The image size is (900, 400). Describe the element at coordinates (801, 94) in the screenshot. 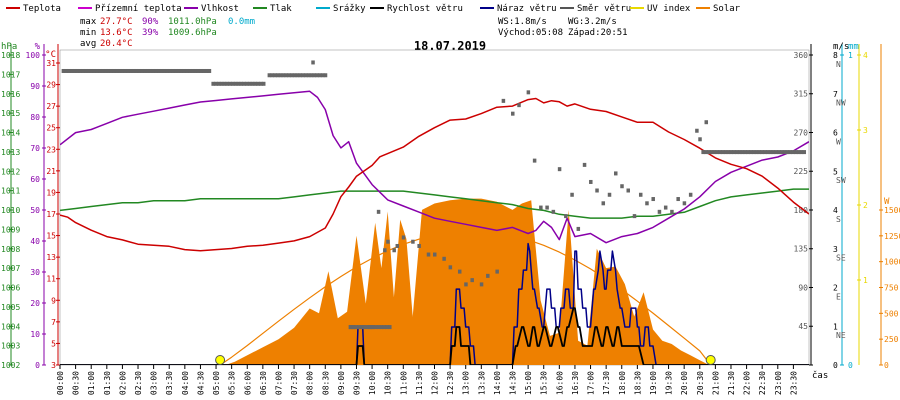

I see `direction-axis-tick-label: 315` at that location.